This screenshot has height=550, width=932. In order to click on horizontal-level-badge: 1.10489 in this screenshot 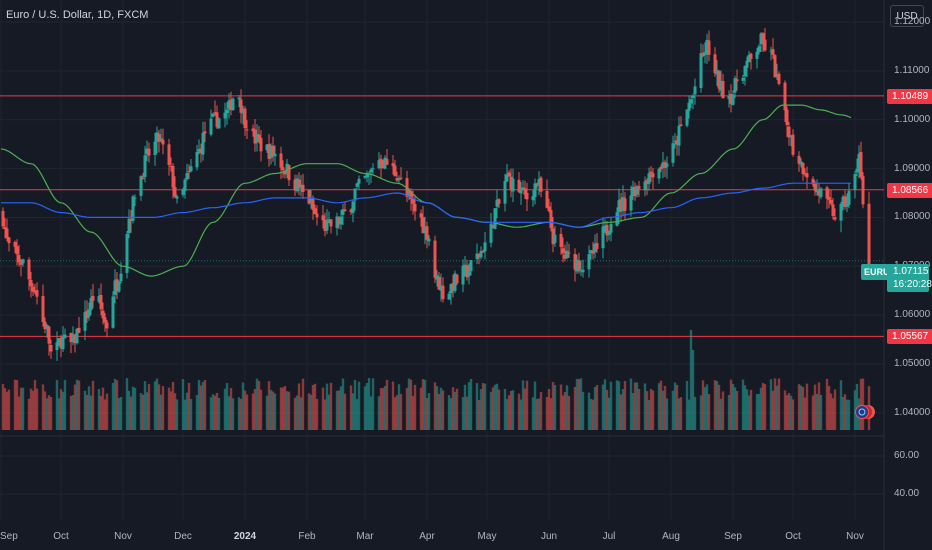, I will do `click(909, 96)`.